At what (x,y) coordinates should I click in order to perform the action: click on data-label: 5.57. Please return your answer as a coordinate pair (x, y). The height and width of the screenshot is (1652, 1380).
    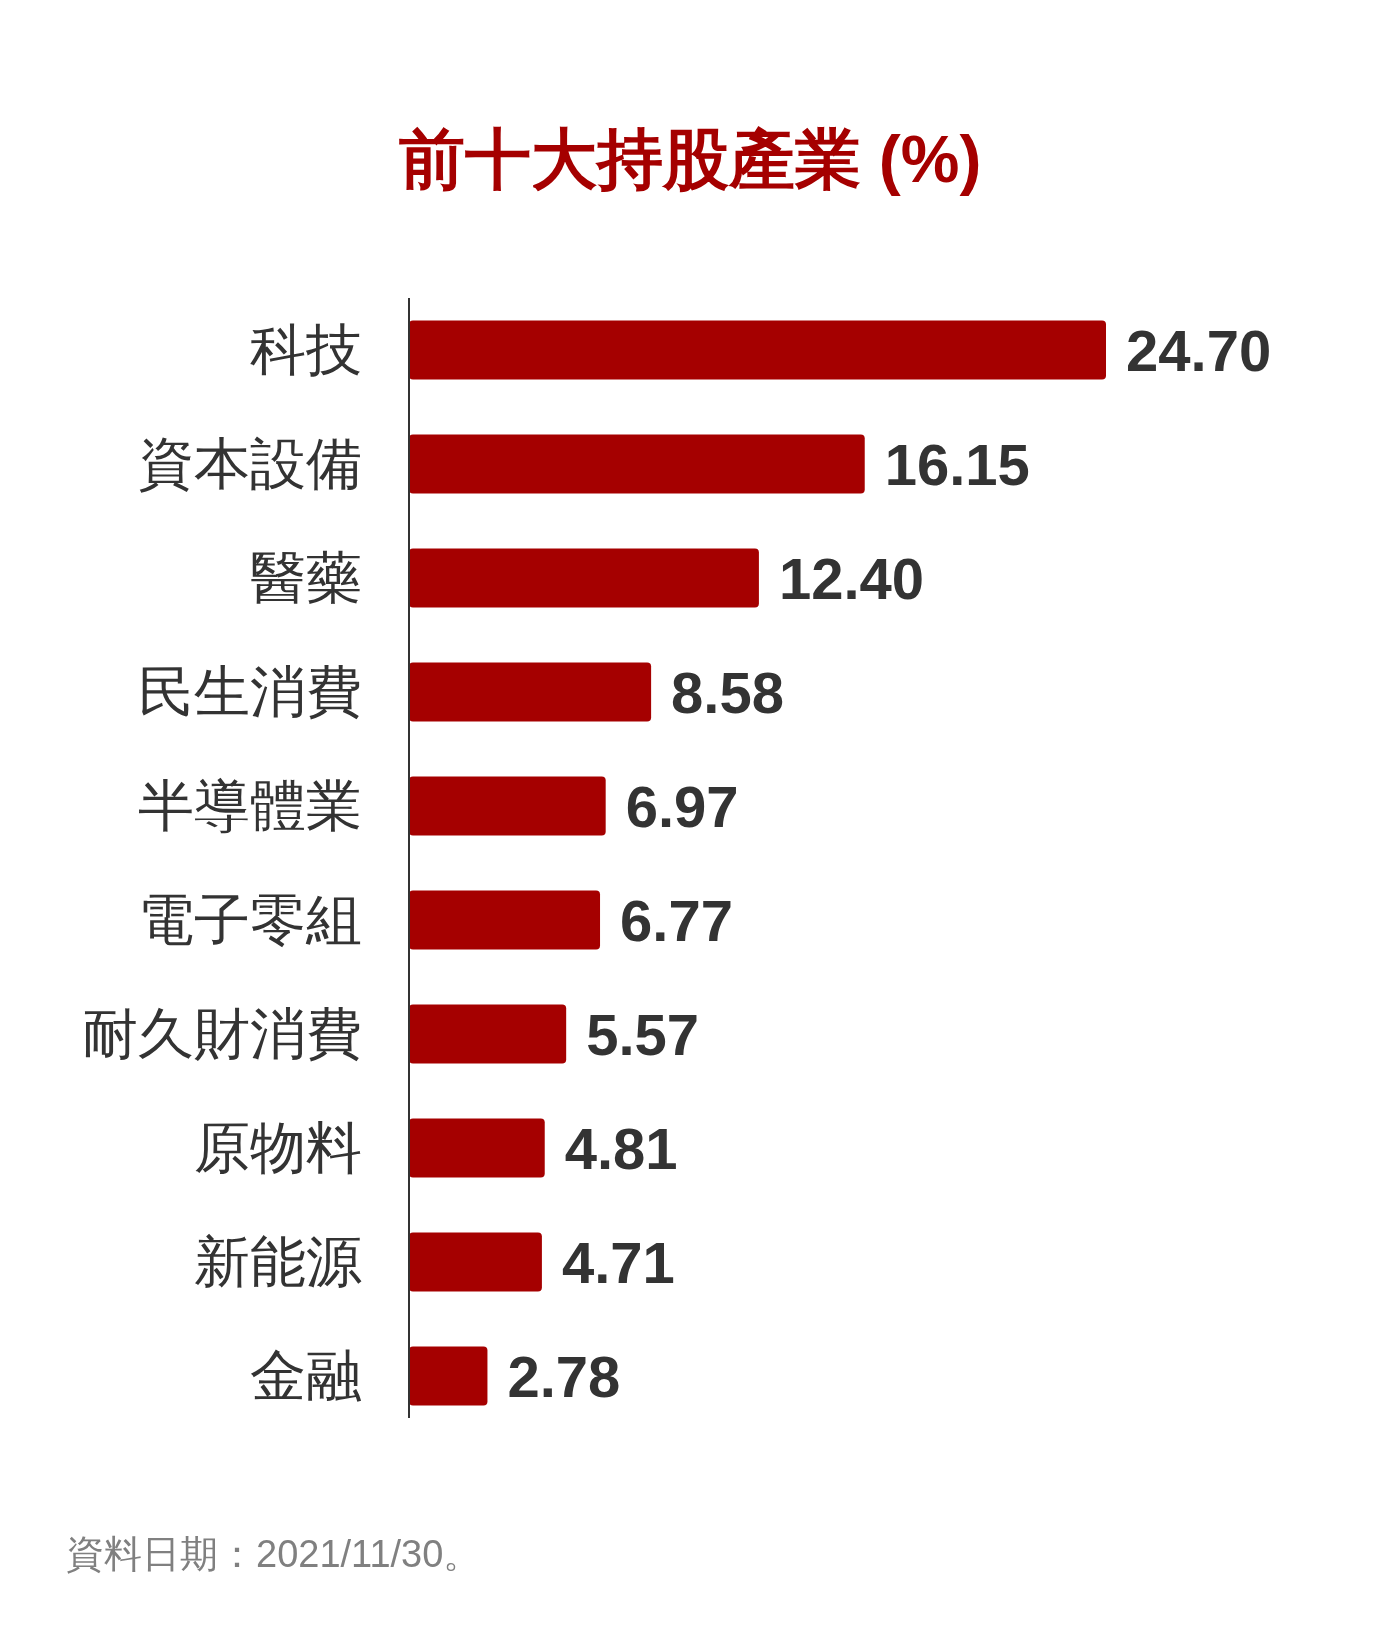
    Looking at the image, I should click on (643, 1034).